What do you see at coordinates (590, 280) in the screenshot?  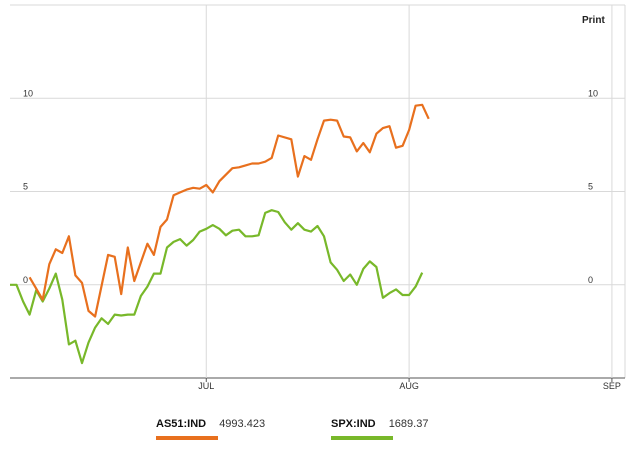 I see `y-tick-label-right: 0` at bounding box center [590, 280].